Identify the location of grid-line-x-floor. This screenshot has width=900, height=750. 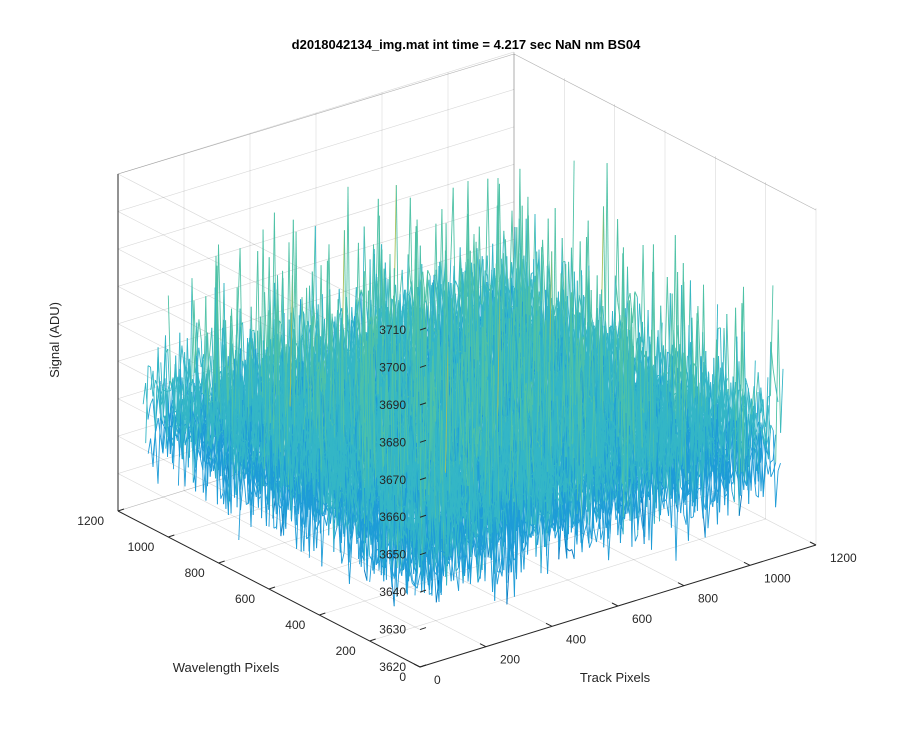
(335, 568).